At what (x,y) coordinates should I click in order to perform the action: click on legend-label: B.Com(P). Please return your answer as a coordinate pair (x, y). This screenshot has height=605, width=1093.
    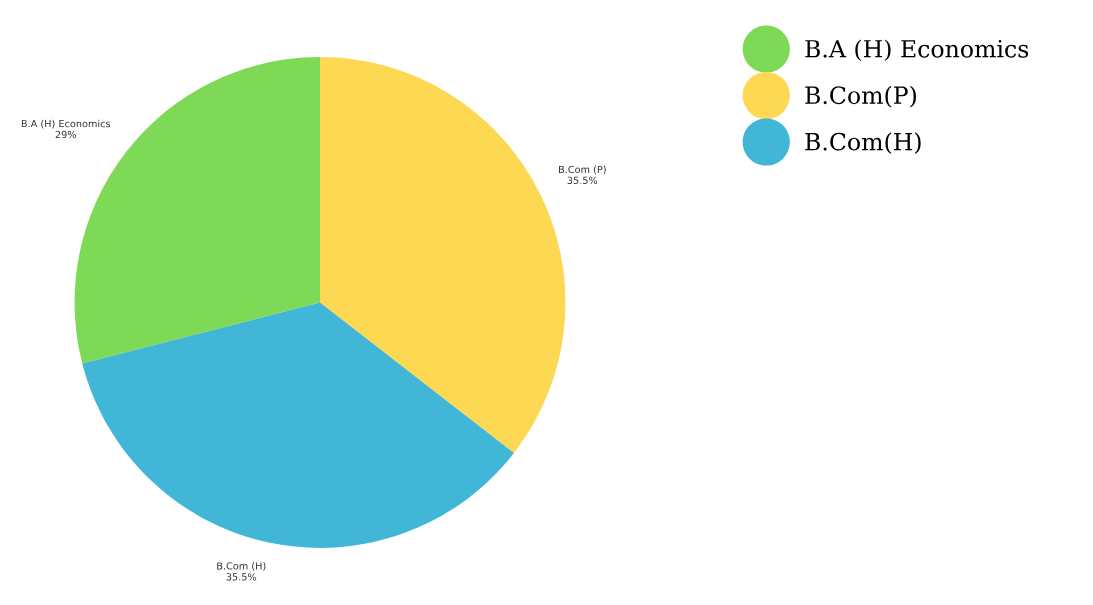
    Looking at the image, I should click on (860, 96).